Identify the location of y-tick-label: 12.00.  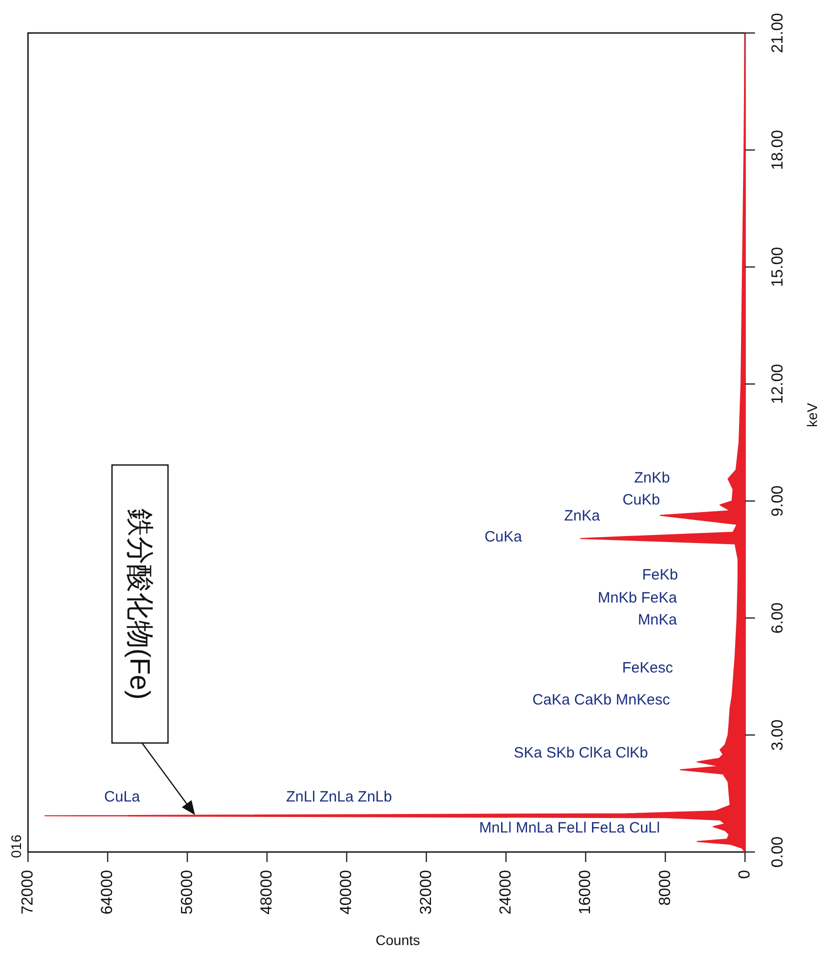
(778, 384).